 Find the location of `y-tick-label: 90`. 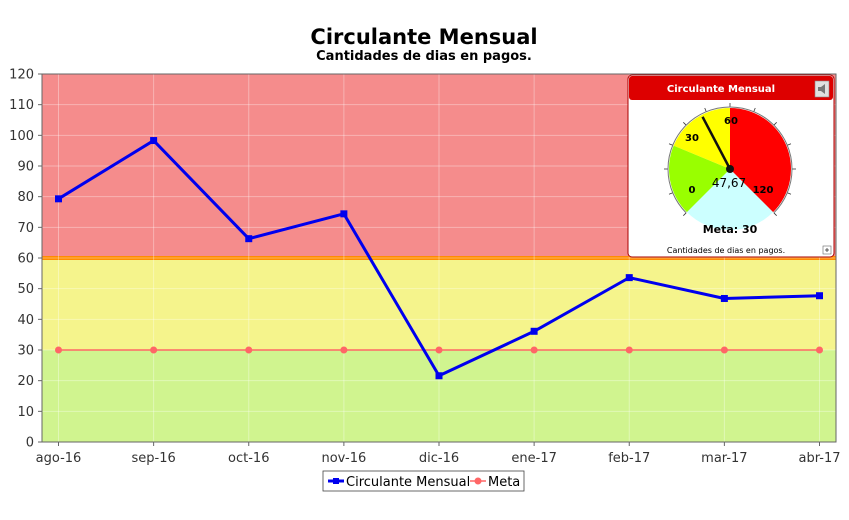

y-tick-label: 90 is located at coordinates (25, 167).